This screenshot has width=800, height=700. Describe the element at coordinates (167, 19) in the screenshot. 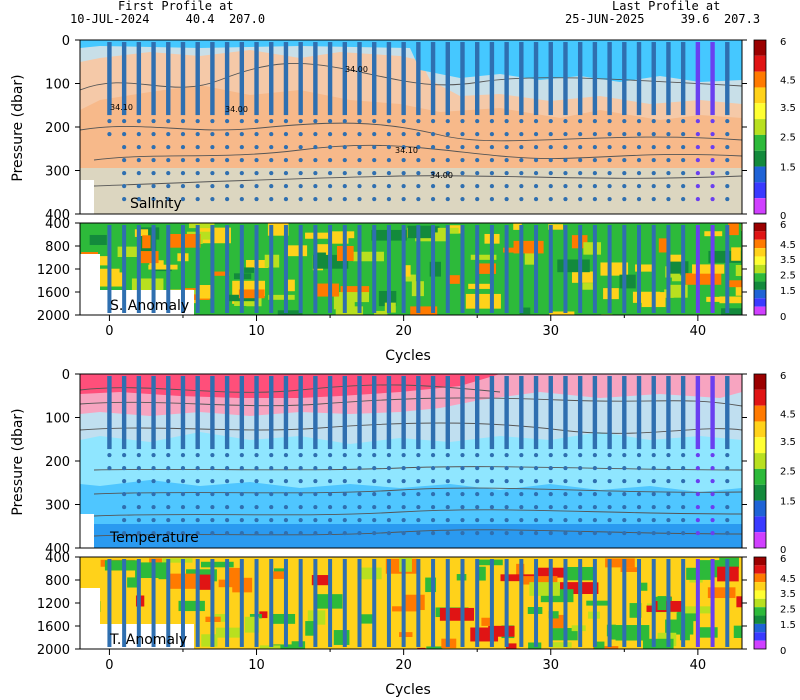

I see `first-profile-info: 10-JUL-2024 40.4 207.0` at that location.